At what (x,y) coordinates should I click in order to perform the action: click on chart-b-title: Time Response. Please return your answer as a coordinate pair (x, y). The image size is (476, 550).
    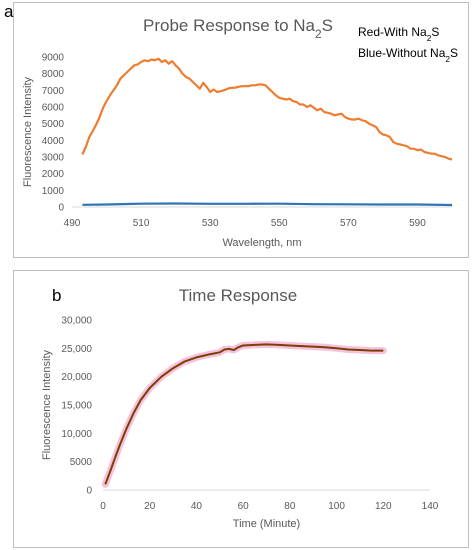
    Looking at the image, I should click on (238, 295).